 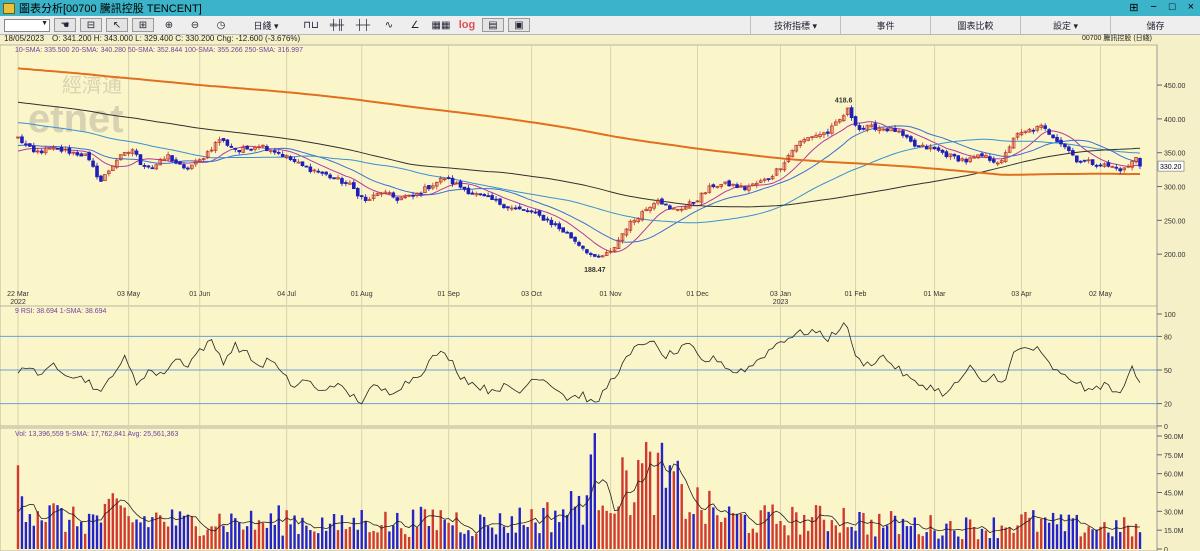 I want to click on save-button: 儲存, so click(x=1155, y=25).